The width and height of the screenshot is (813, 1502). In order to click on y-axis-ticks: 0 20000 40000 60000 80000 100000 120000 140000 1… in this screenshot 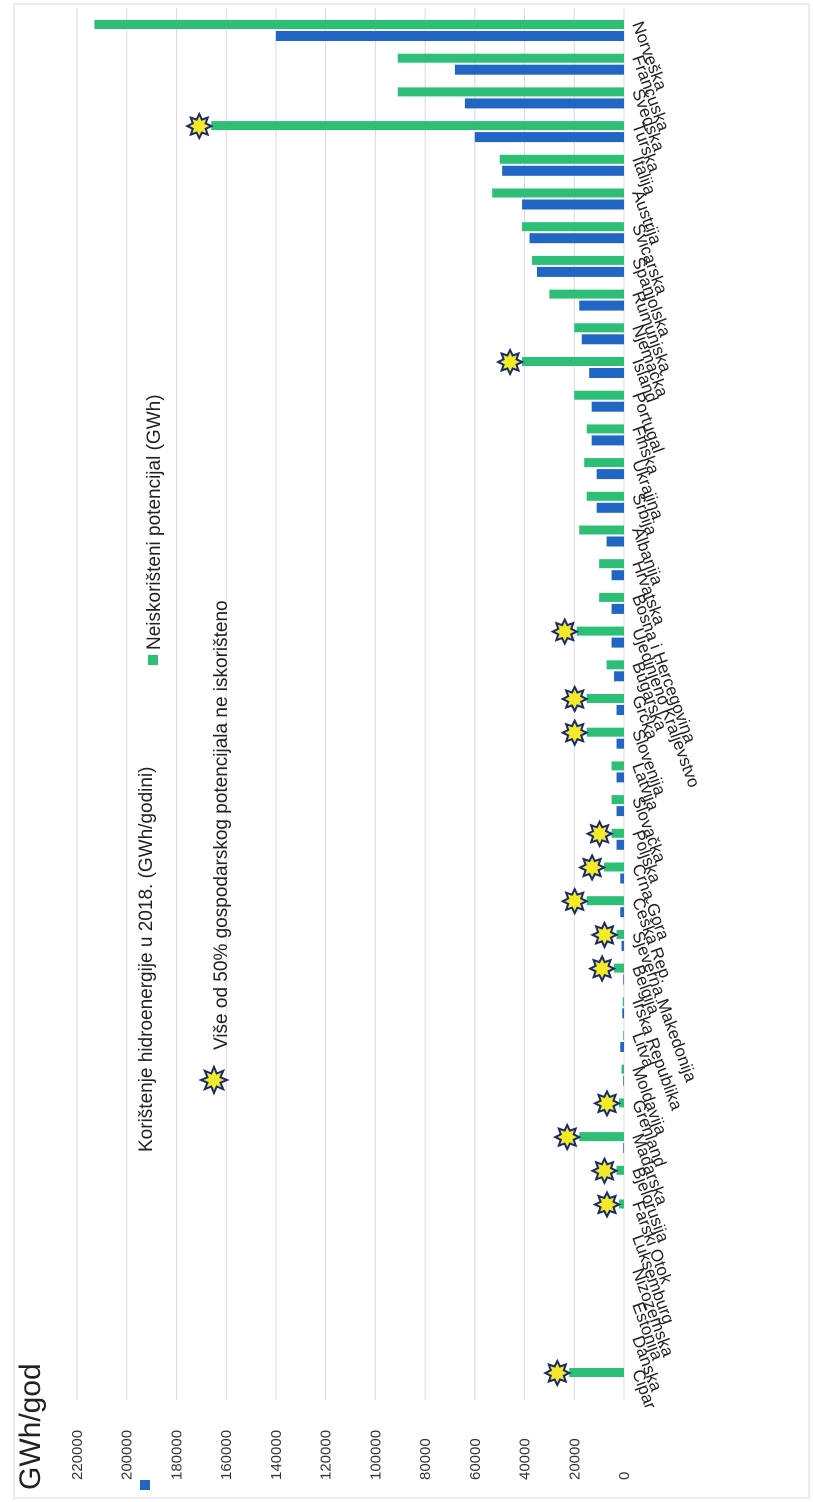, I will do `click(351, 1455)`.